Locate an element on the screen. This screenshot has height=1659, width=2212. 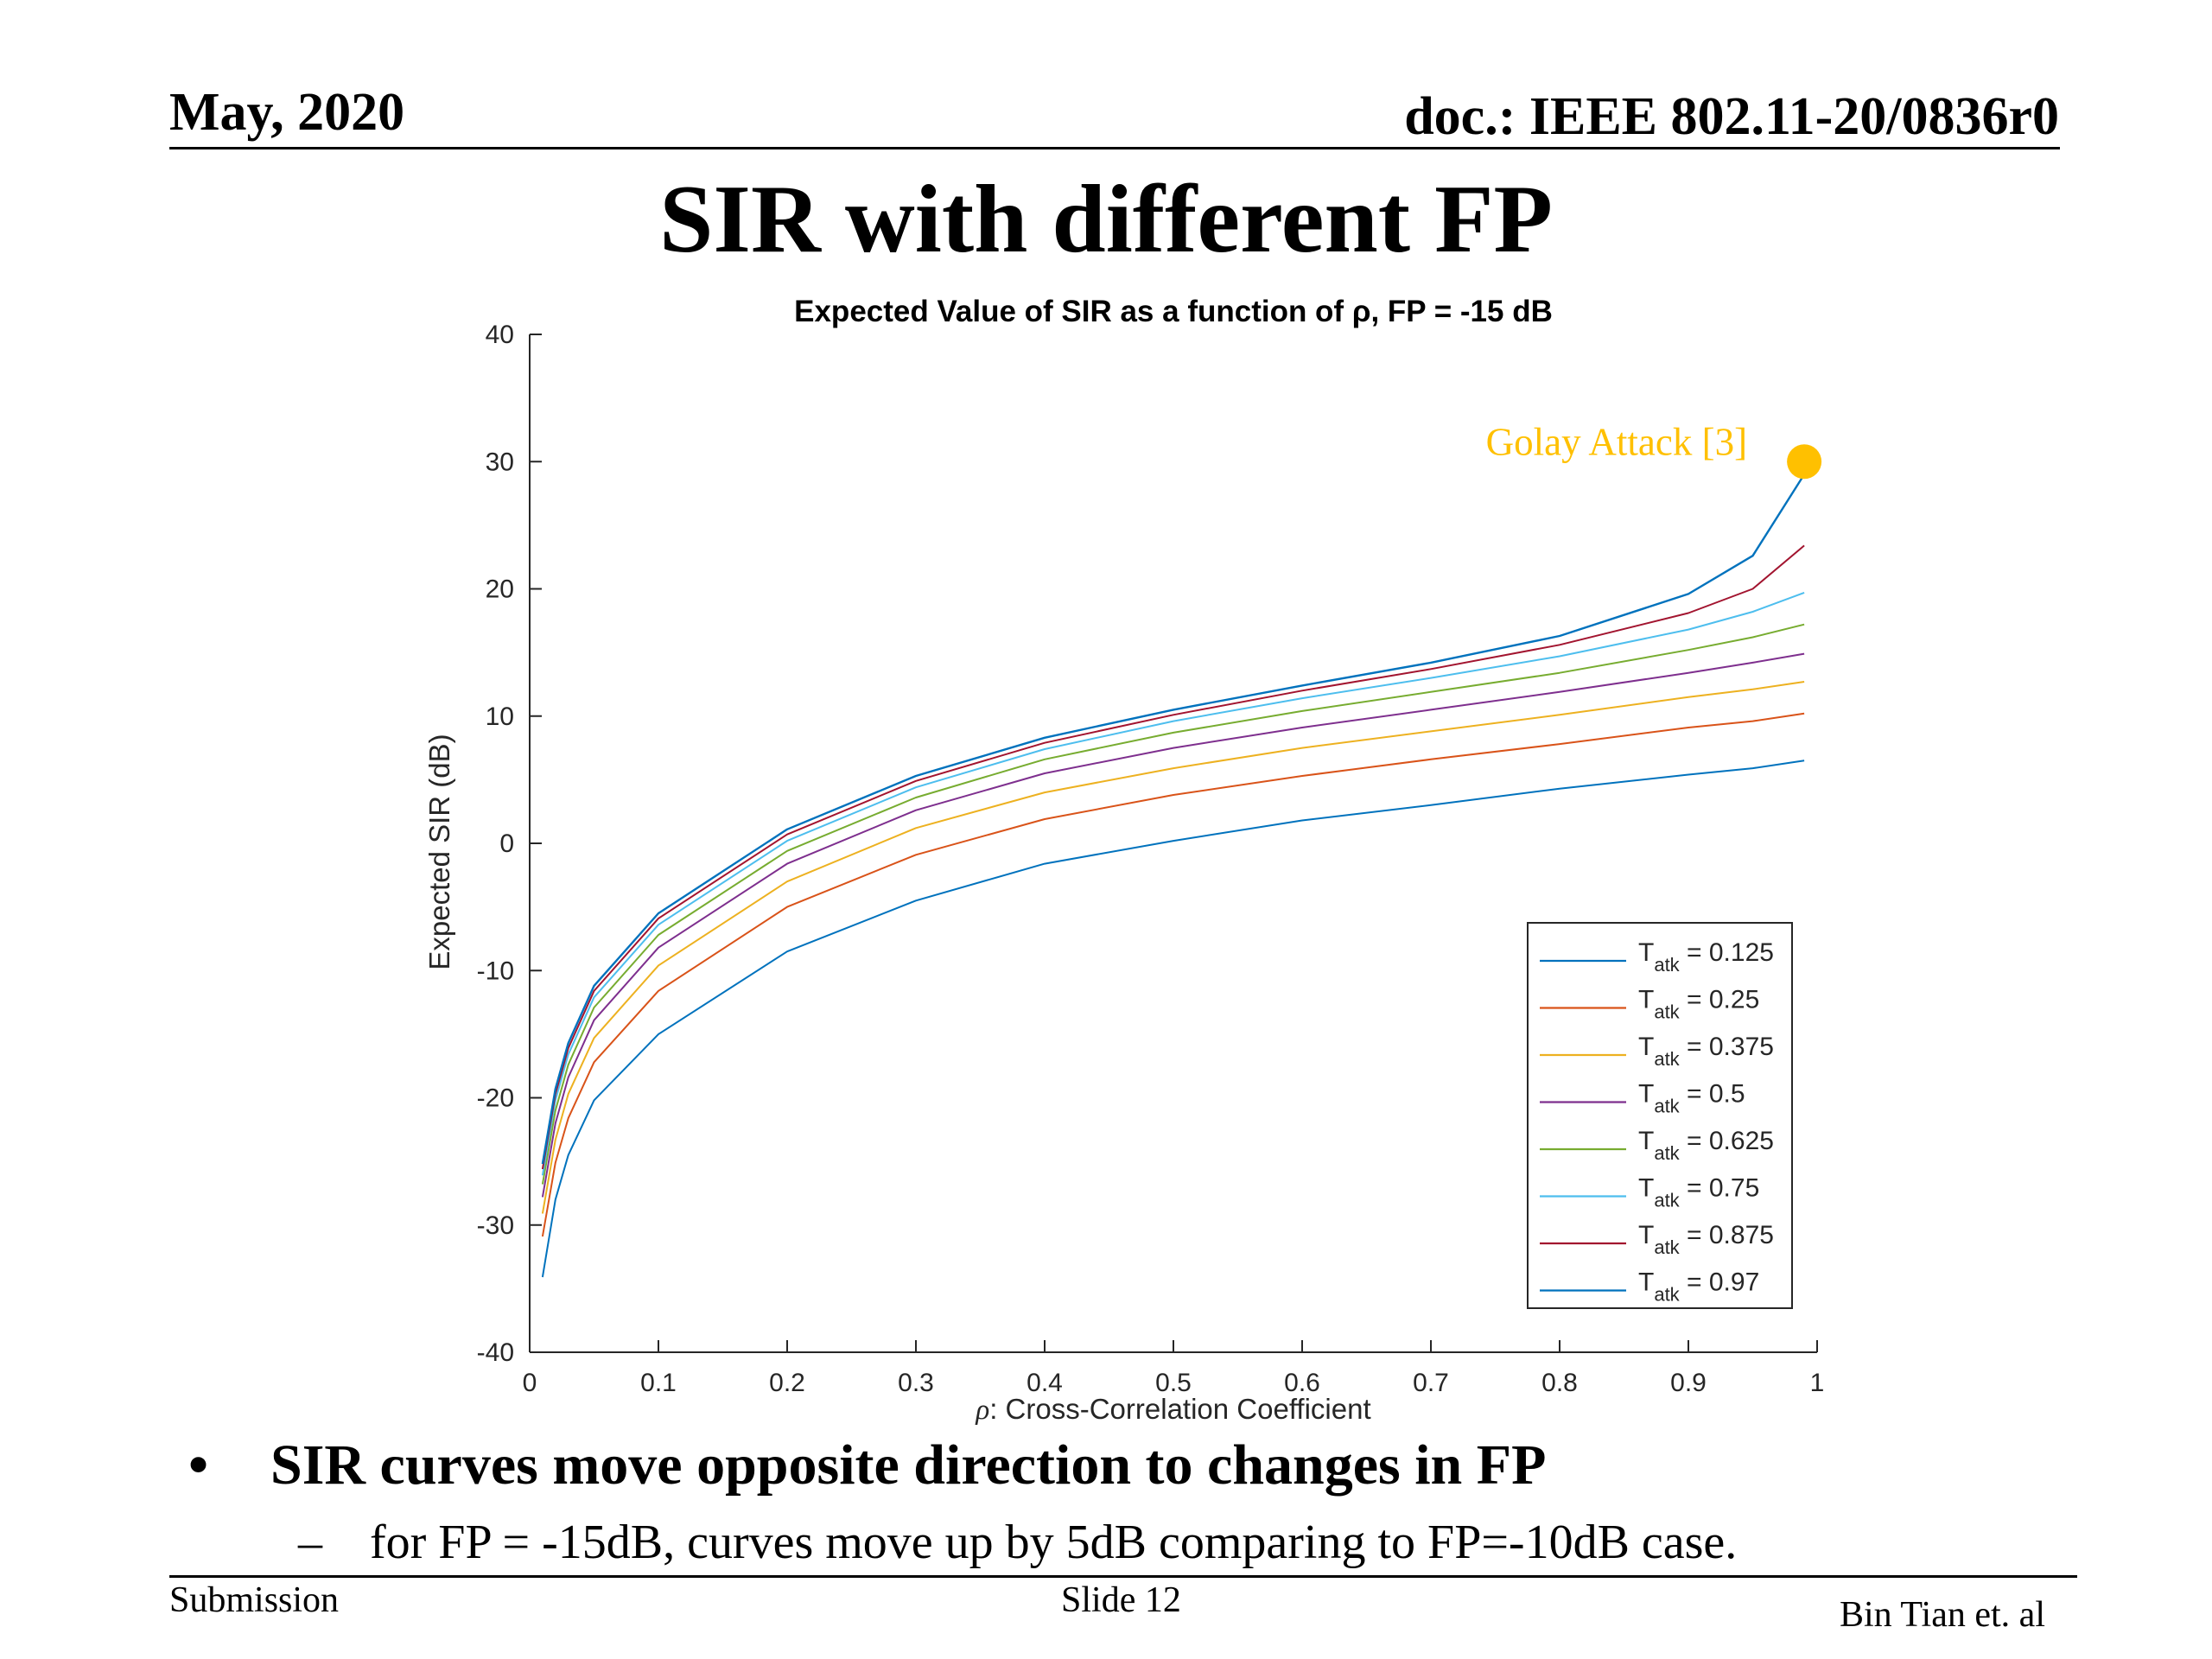
x-tick-label: 0.1 is located at coordinates (658, 1383).